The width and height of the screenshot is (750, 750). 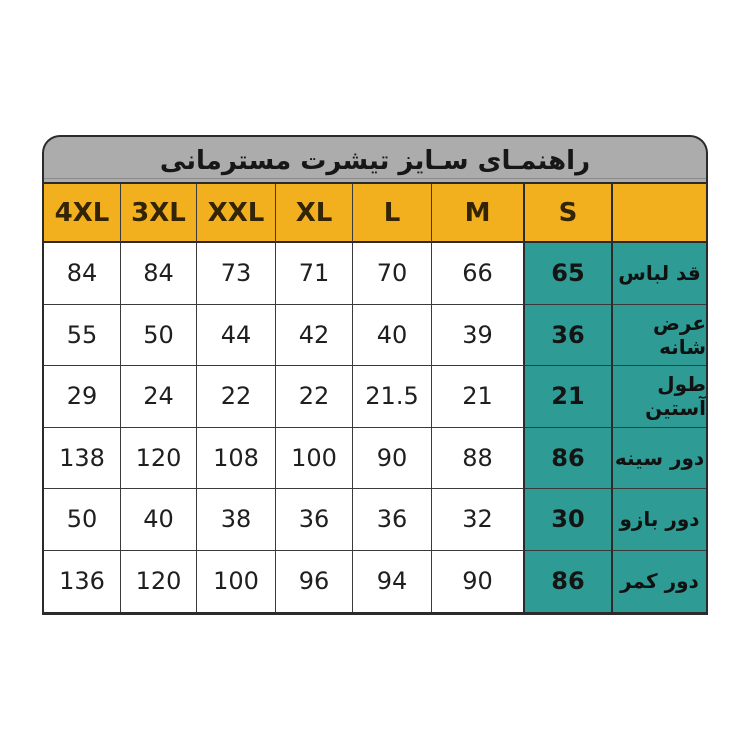 What do you see at coordinates (659, 581) in the screenshot?
I see `row-label-waist-circumference: دور کمر` at bounding box center [659, 581].